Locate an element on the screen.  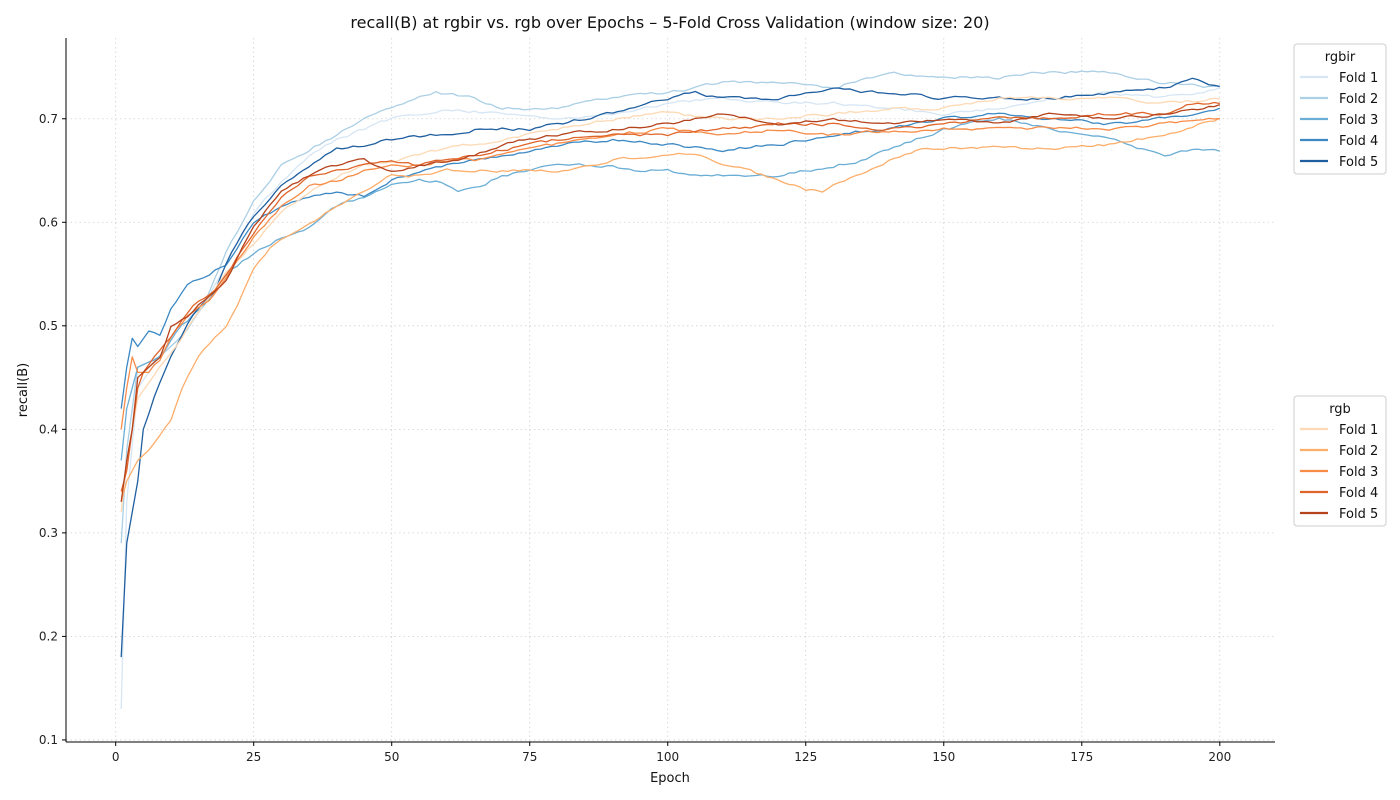
y-ticks: 0.1 0.2 0.3 0.4 0.5 0.6 0.7 is located at coordinates (52, 429).